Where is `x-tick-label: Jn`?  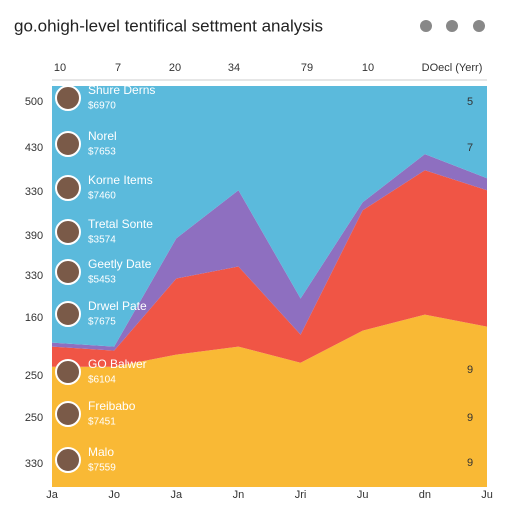
x-tick-label: Jn is located at coordinates (239, 495).